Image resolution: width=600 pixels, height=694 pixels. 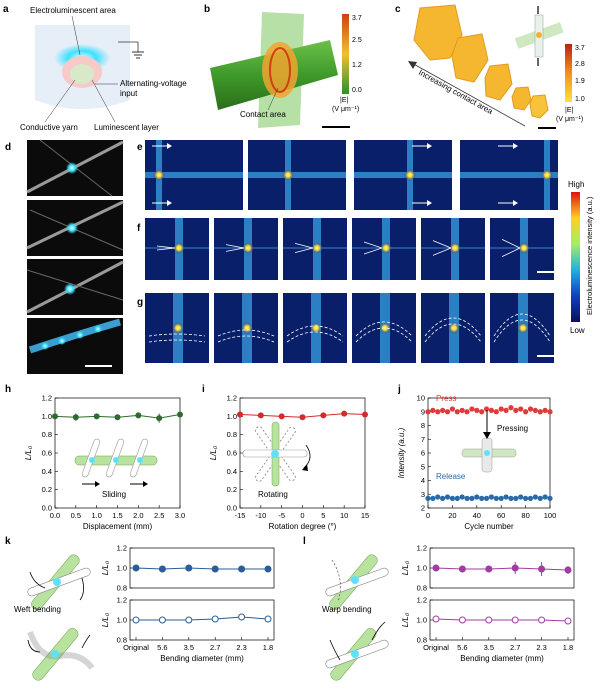 What do you see at coordinates (451, 476) in the screenshot?
I see `legend-release: Release` at bounding box center [451, 476].